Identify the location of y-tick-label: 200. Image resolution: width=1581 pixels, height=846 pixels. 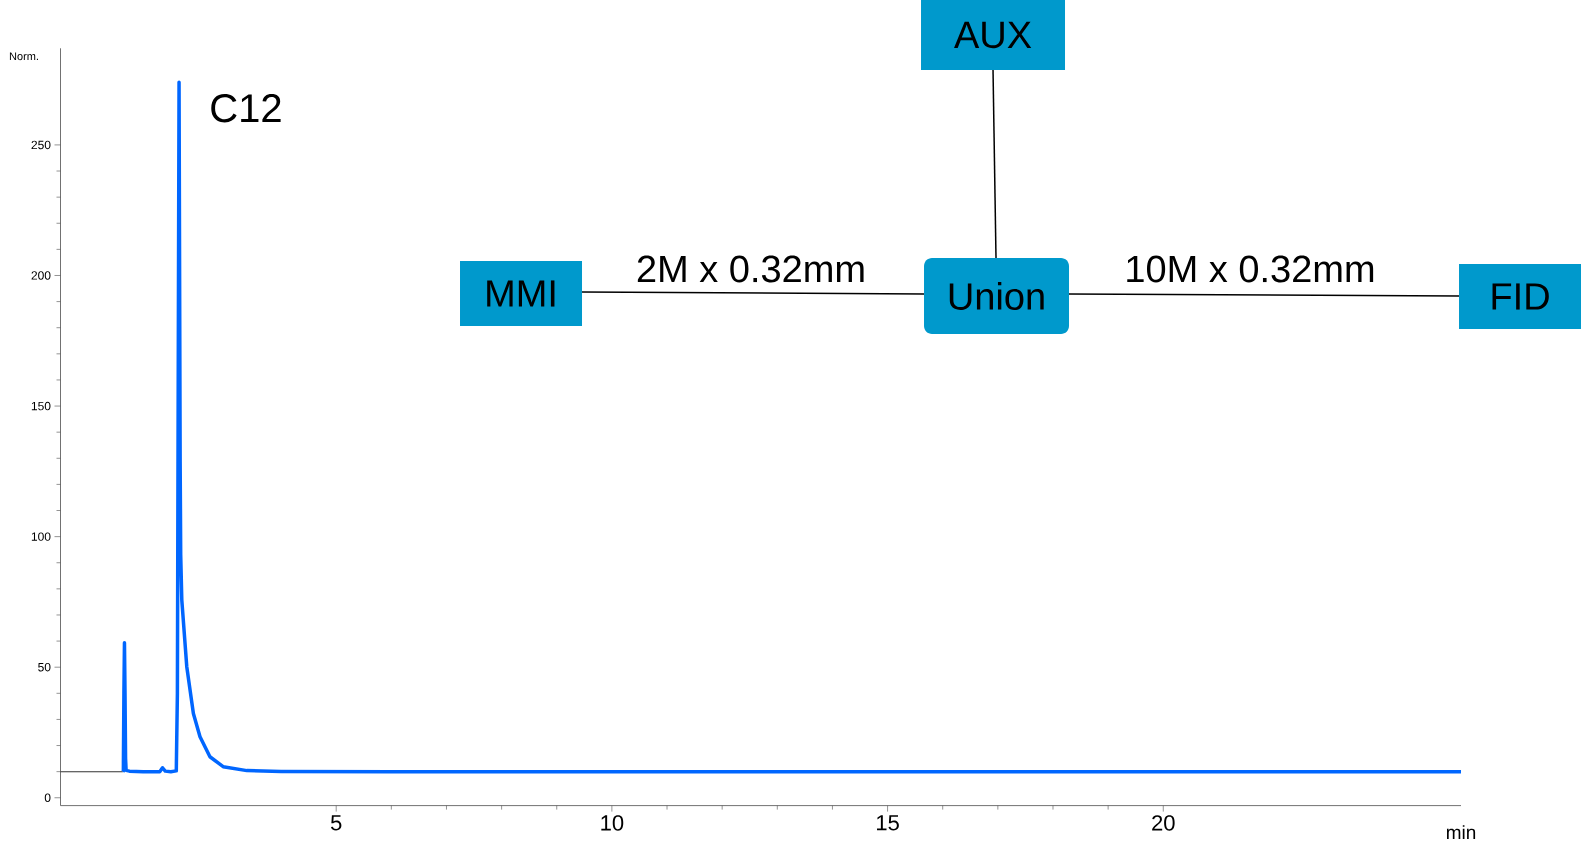
(41, 275).